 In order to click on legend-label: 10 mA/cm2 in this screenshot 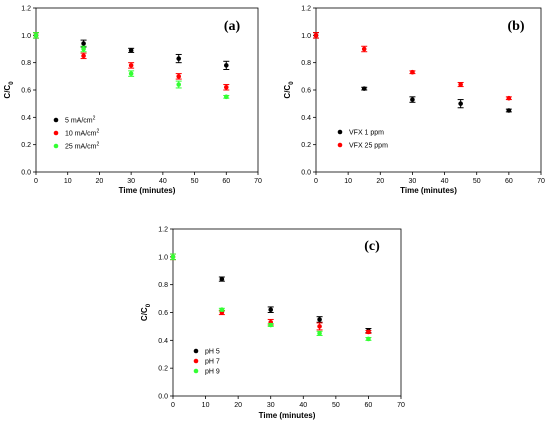, I will do `click(82, 133)`.